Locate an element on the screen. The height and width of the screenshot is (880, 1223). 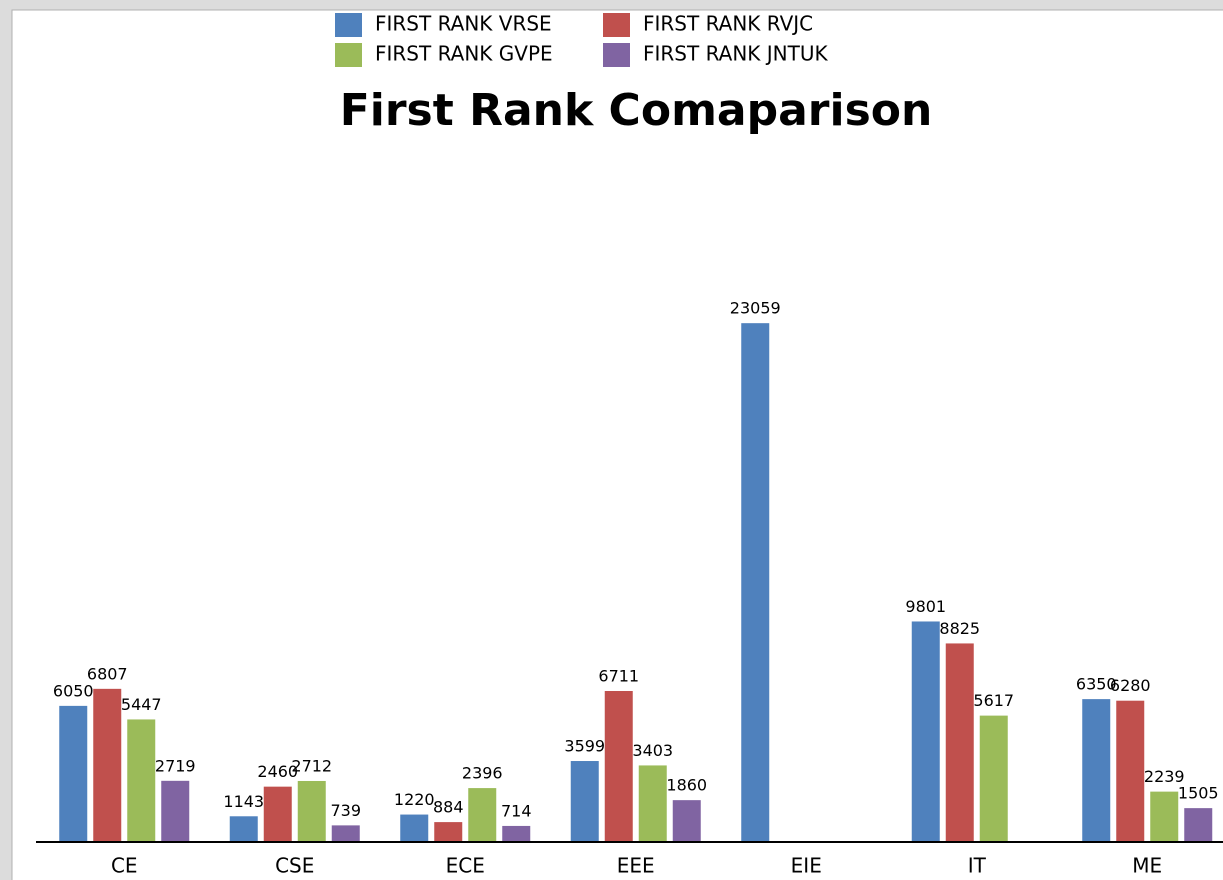
value-label: 1860 is located at coordinates (686, 785).